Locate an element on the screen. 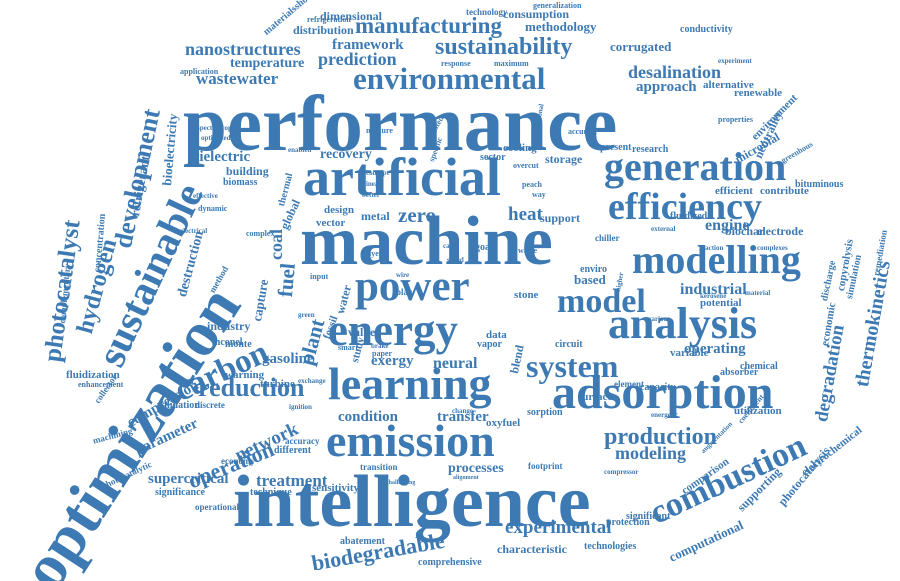 The image size is (900, 581). word: data is located at coordinates (496, 335).